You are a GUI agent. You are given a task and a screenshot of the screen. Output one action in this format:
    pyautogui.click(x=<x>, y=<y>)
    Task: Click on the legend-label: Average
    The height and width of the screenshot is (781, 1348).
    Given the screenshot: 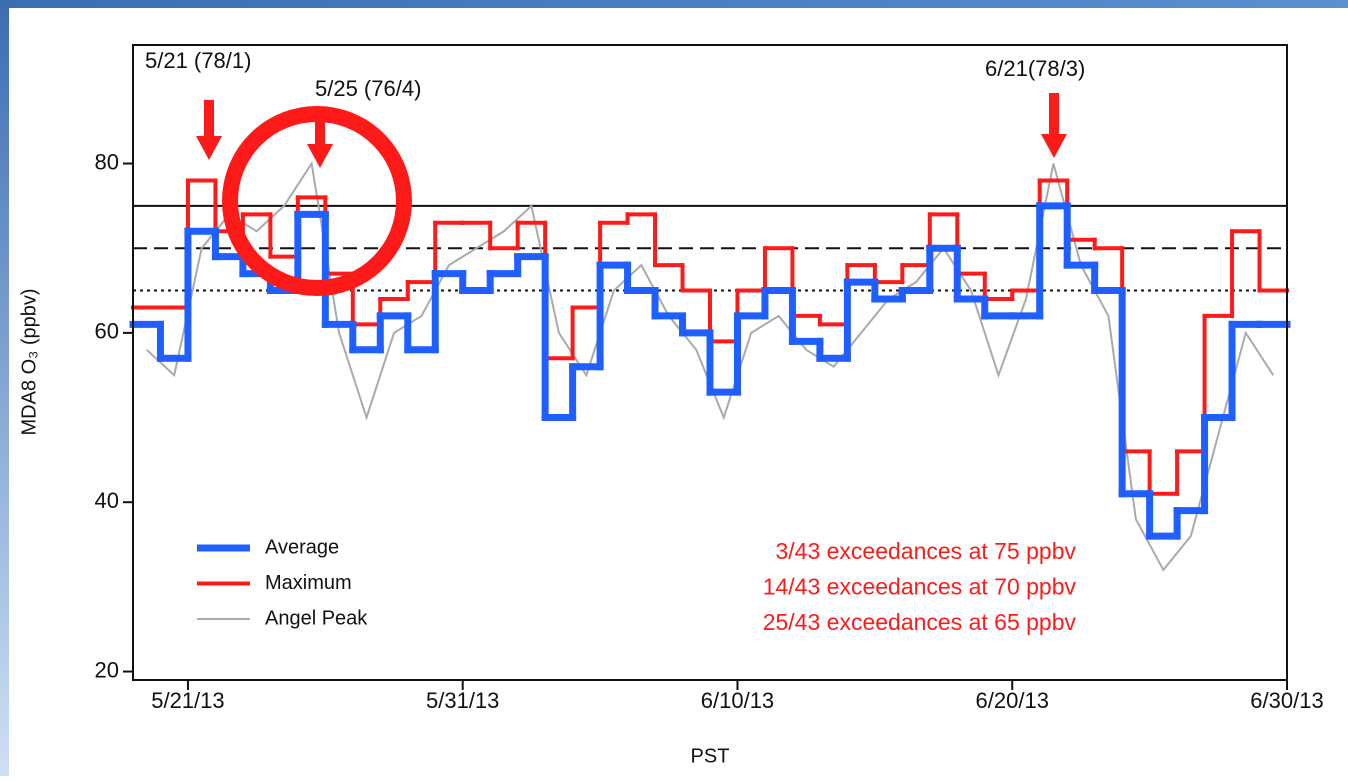 What is the action you would take?
    pyautogui.click(x=302, y=547)
    